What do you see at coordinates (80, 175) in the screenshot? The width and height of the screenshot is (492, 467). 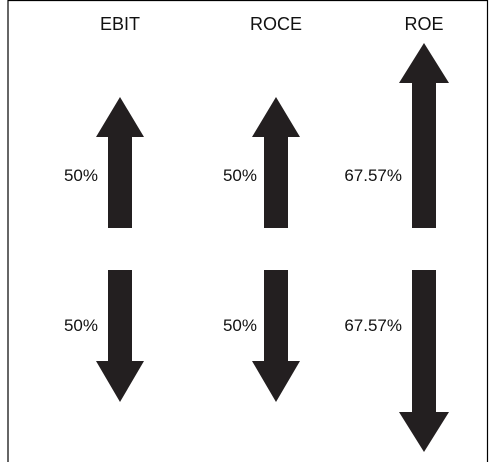 I see `ebit-up-label: 50%` at bounding box center [80, 175].